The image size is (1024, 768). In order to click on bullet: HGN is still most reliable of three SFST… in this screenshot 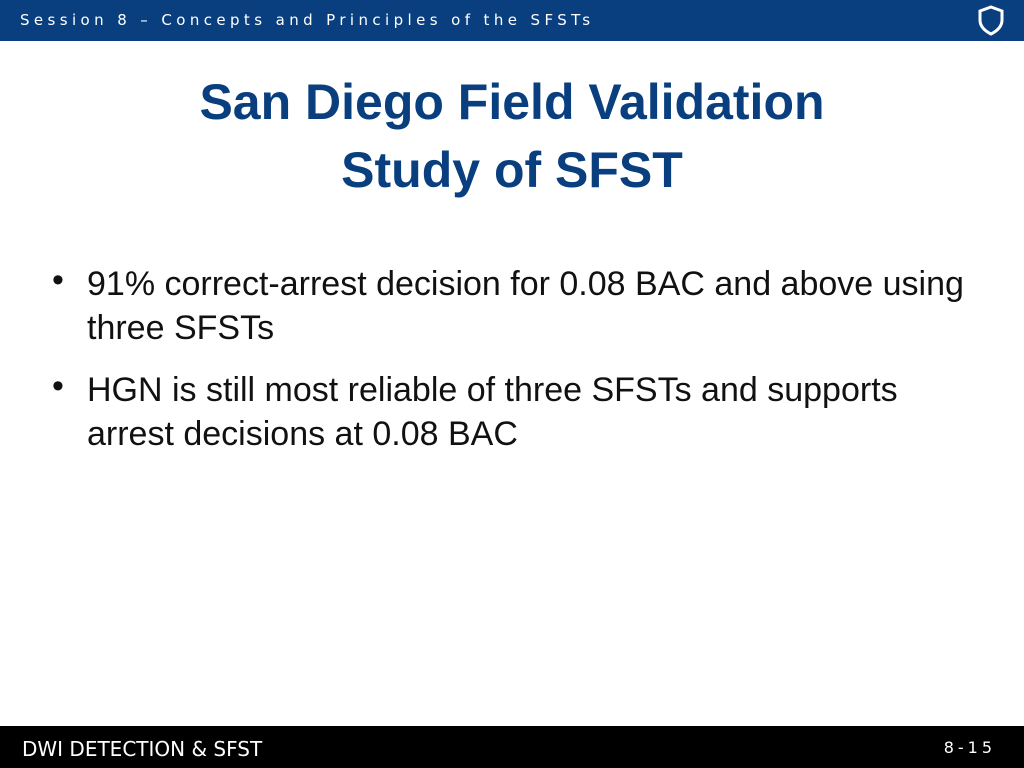, I will do `click(515, 410)`.